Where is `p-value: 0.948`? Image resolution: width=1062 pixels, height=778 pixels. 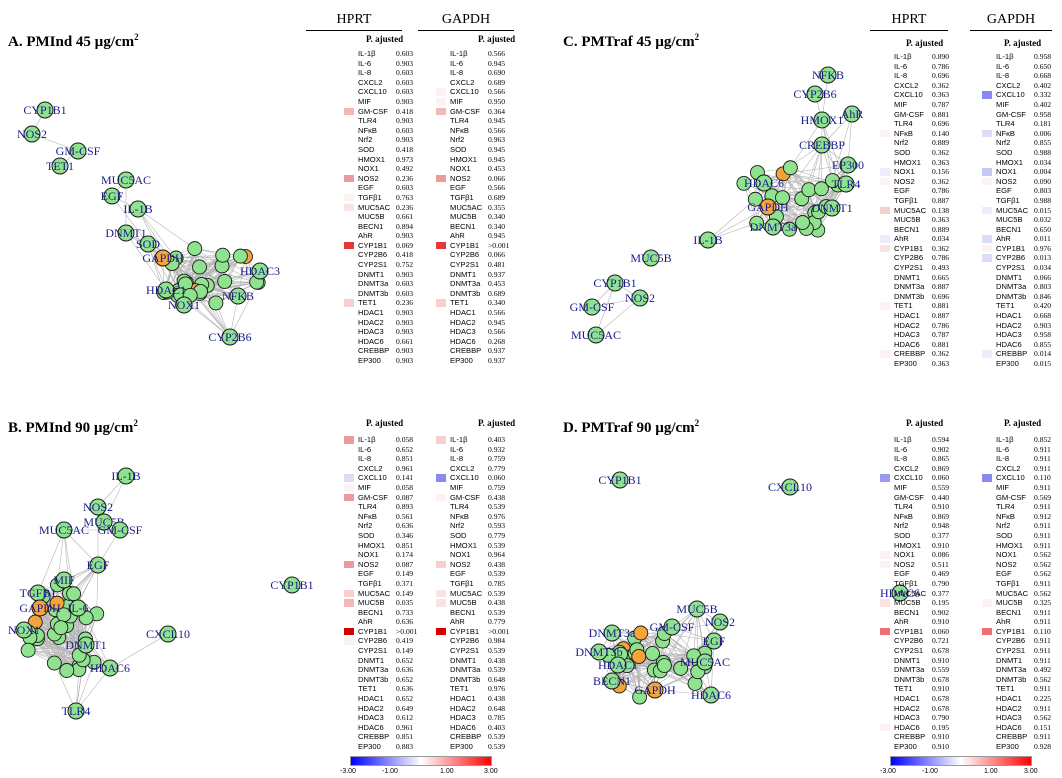
p-value: 0.948 is located at coordinates (941, 526).